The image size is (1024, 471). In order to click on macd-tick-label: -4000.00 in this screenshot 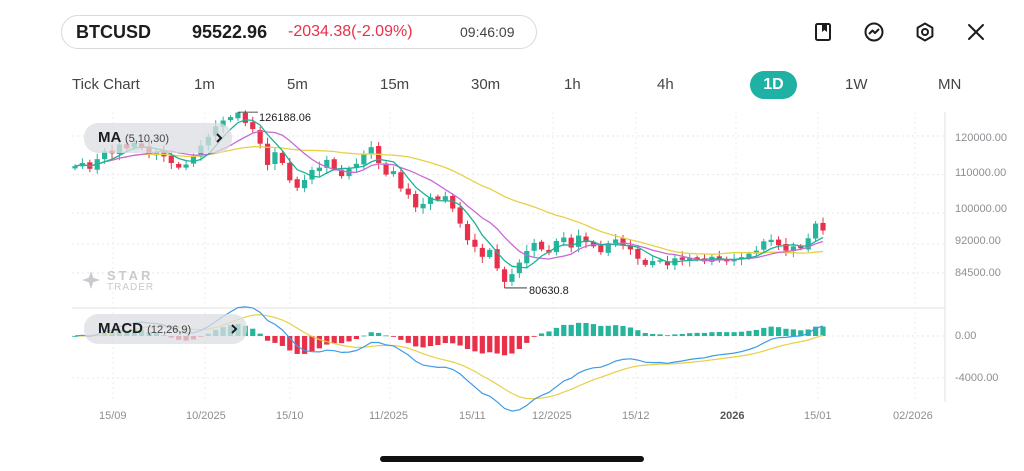, I will do `click(977, 378)`.